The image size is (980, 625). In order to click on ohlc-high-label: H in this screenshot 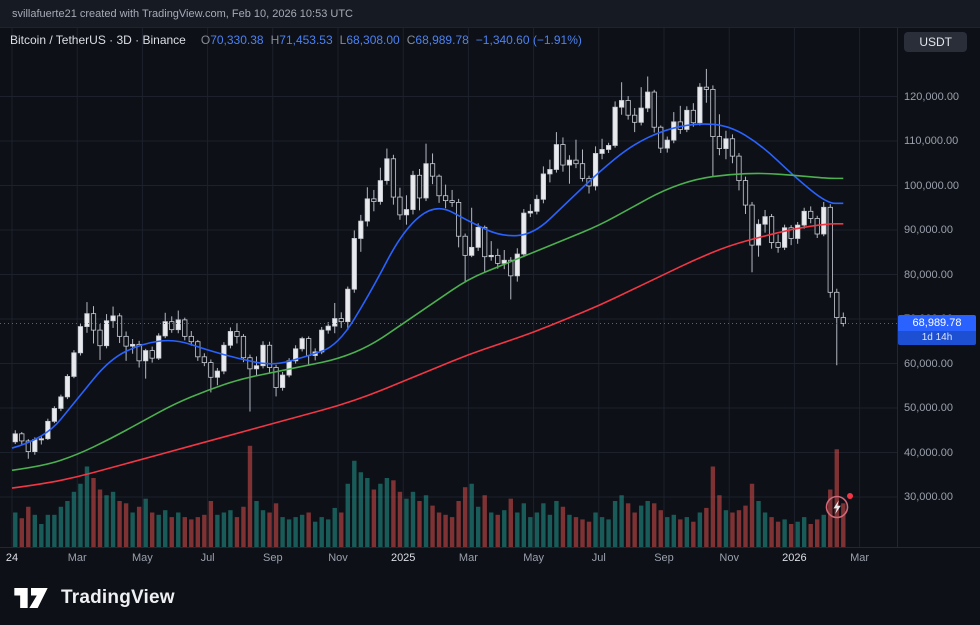, I will do `click(275, 40)`.